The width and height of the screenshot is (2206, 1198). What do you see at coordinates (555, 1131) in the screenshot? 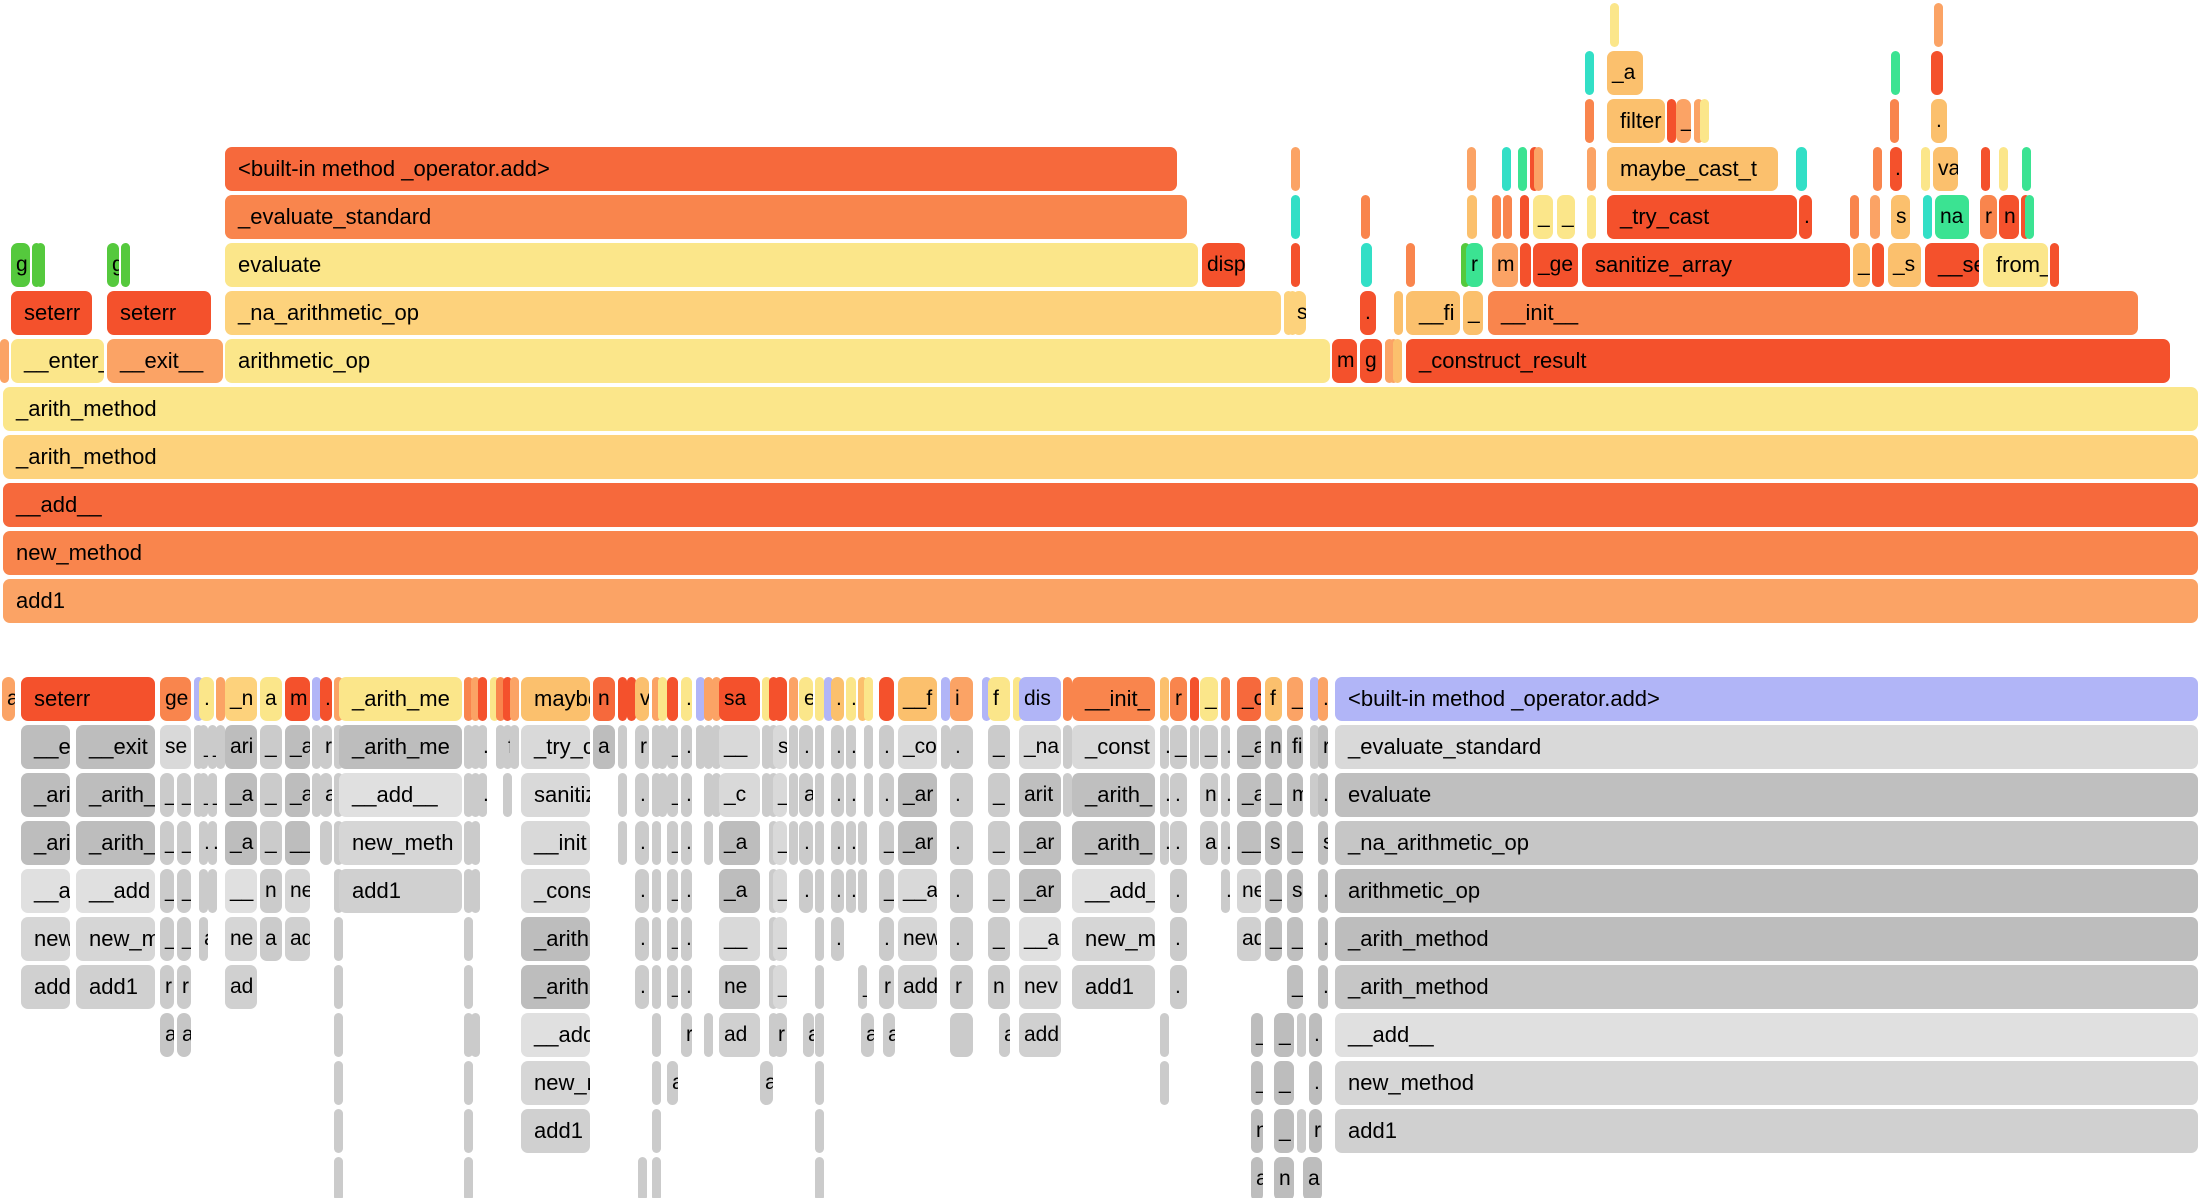
I see `flame-frame: add1` at bounding box center [555, 1131].